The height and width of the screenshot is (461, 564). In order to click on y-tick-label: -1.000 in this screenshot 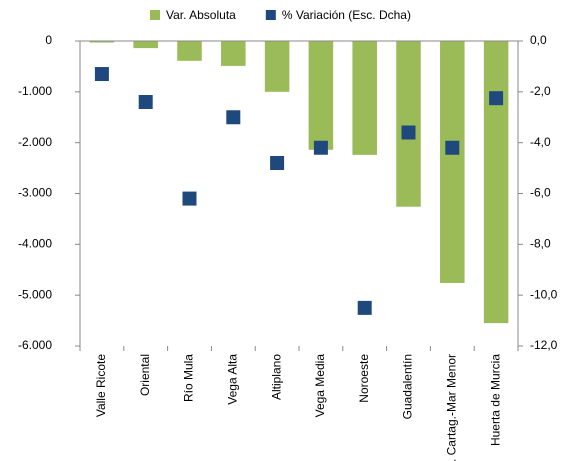, I will do `click(35, 91)`.